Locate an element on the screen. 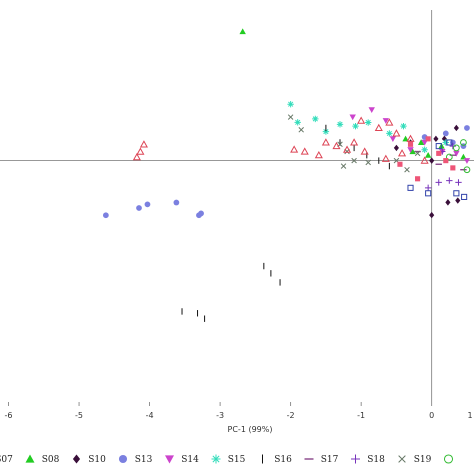  legend-label: S17 is located at coordinates (330, 460).